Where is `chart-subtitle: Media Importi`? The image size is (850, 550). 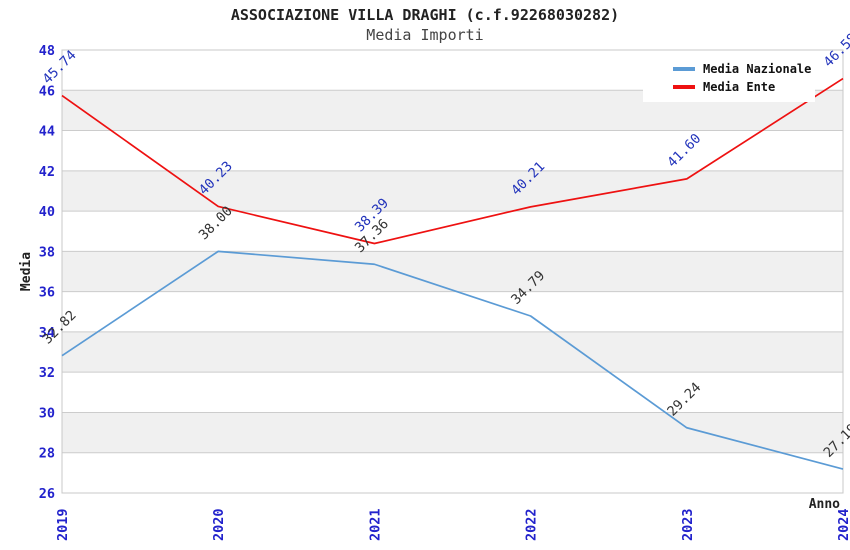
chart-subtitle: Media Importi is located at coordinates (425, 35).